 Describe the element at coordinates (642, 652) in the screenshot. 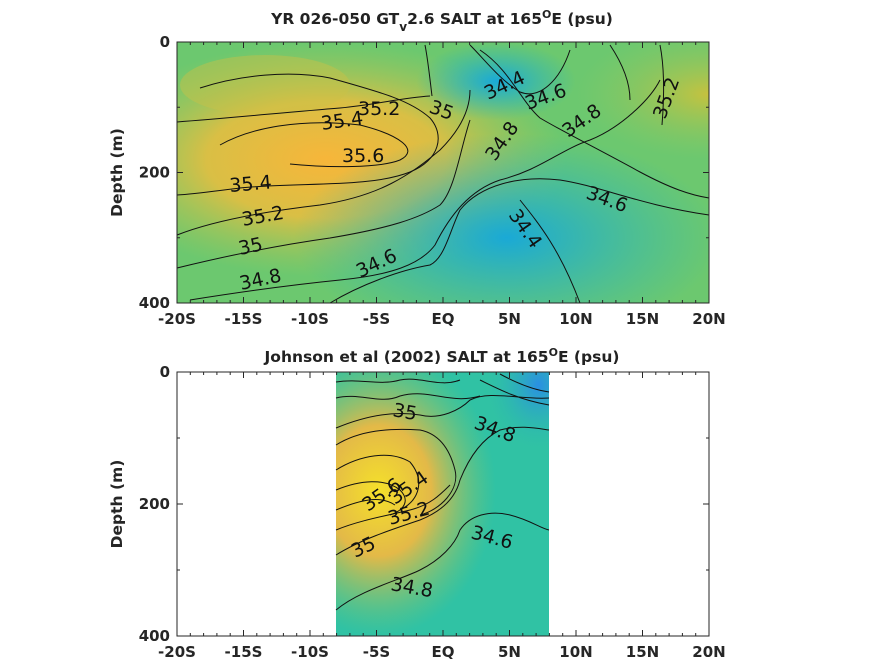

I see `chart-2-x-tick-label: 15N` at that location.